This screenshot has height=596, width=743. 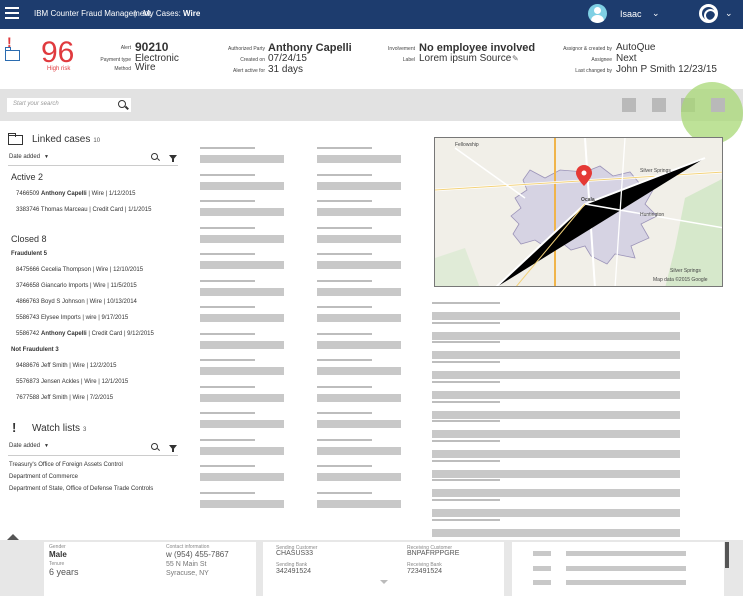 What do you see at coordinates (110, 302) in the screenshot?
I see `case-type-date: | Wire | 10/13/2014` at bounding box center [110, 302].